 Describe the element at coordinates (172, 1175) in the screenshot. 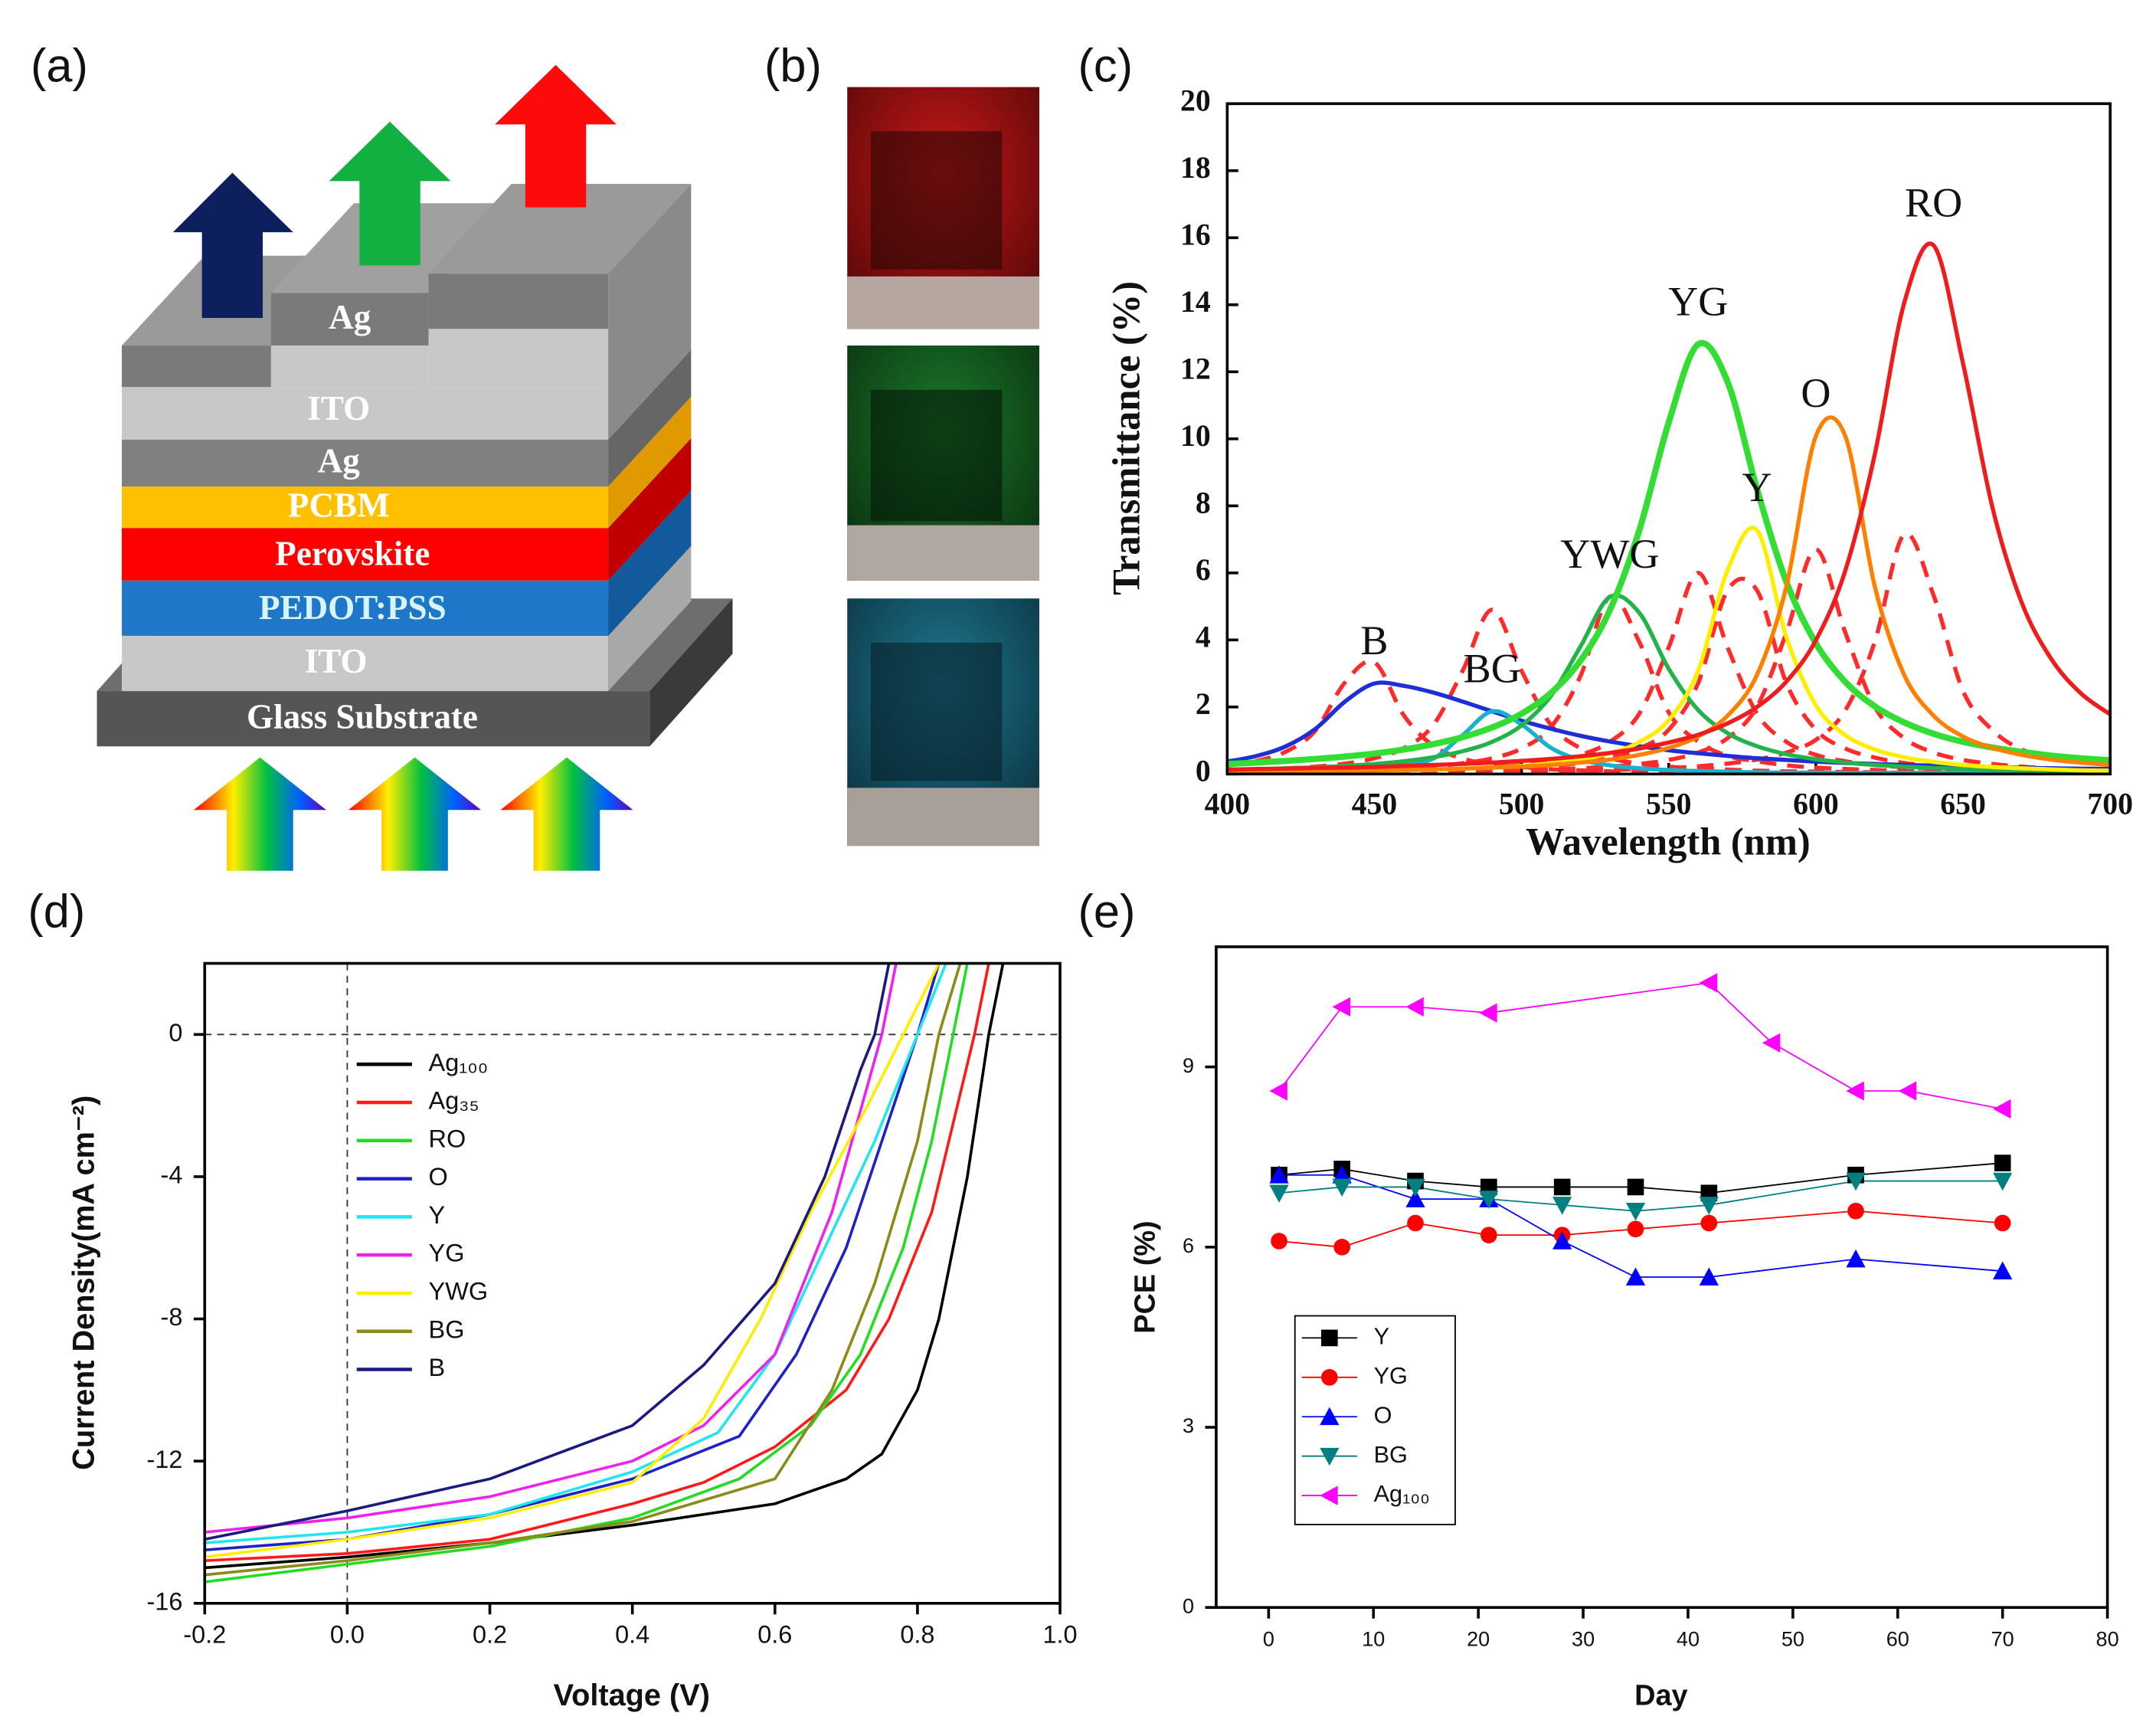

I see `y-tick-label: -4` at that location.